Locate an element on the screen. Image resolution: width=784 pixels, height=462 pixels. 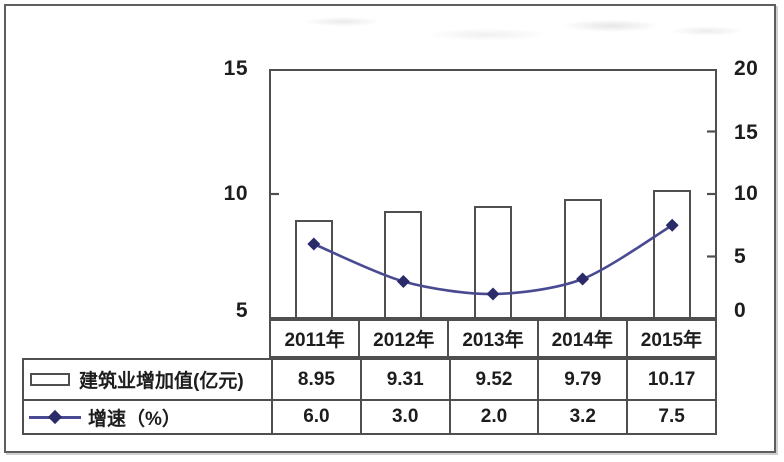
bar-2014年 is located at coordinates (582, 259).